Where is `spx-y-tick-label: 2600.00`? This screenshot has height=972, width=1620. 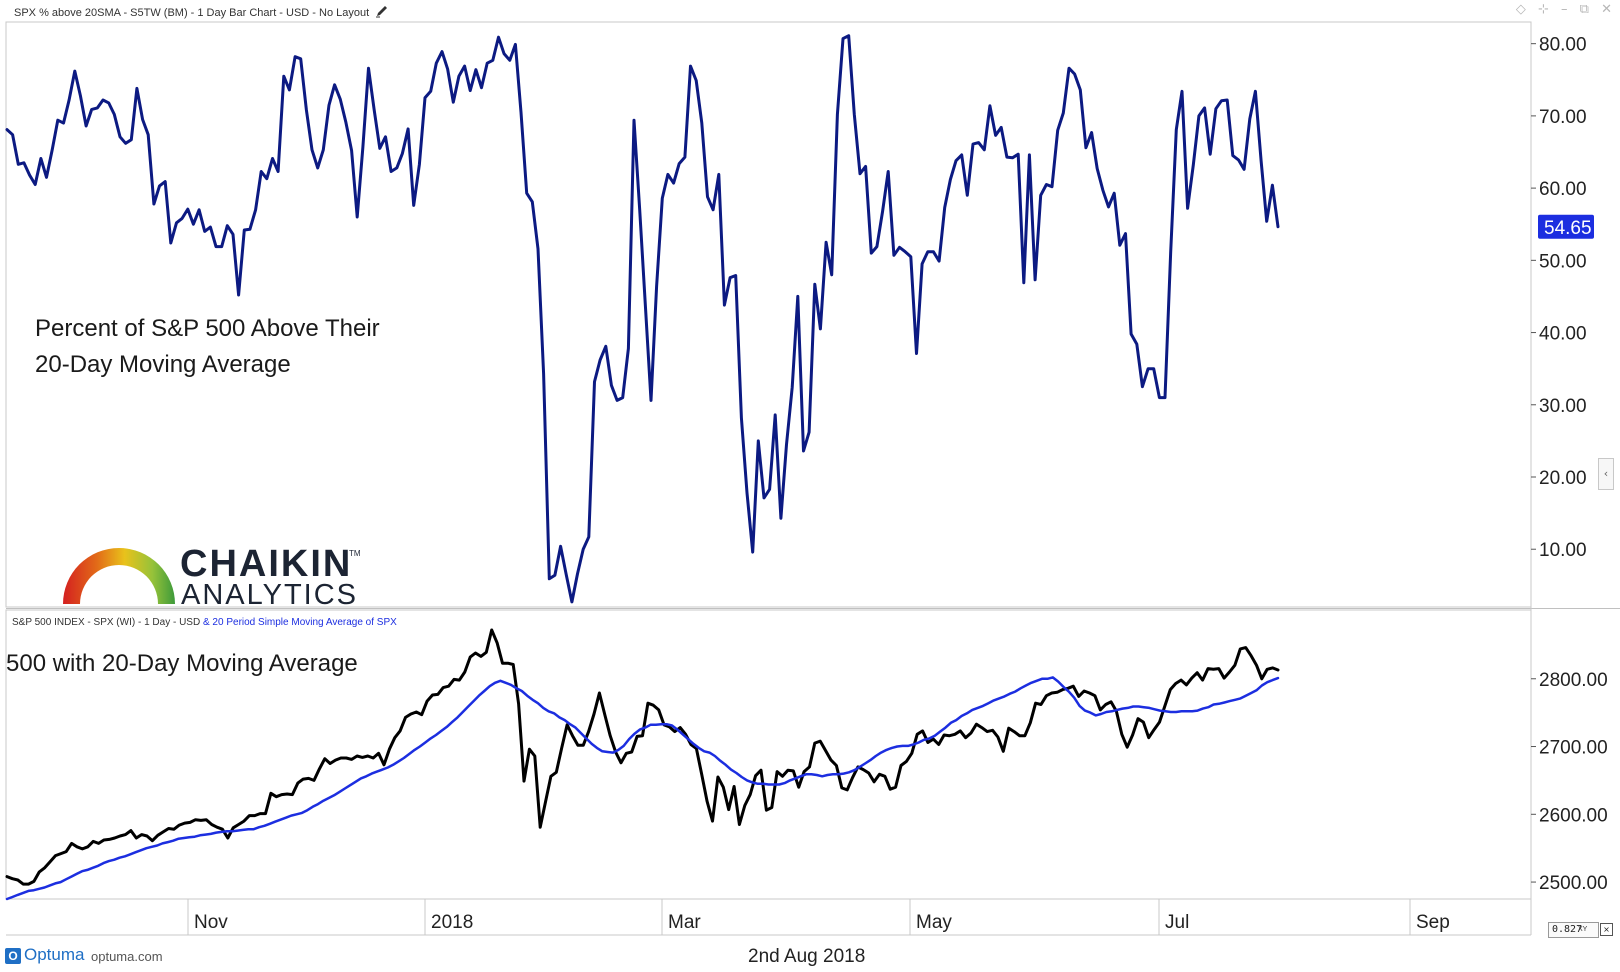
spx-y-tick-label: 2600.00 is located at coordinates (1573, 815).